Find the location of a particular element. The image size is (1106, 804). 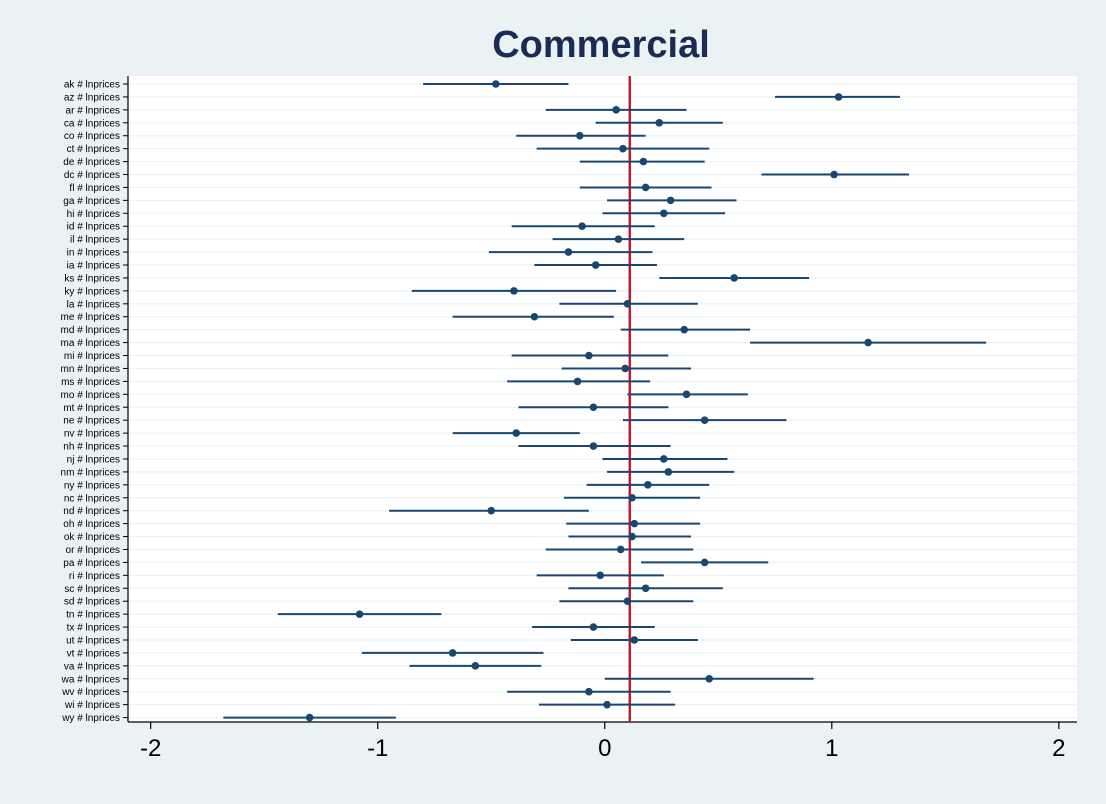

y-tick-label: mt # lnprices is located at coordinates (91, 408).